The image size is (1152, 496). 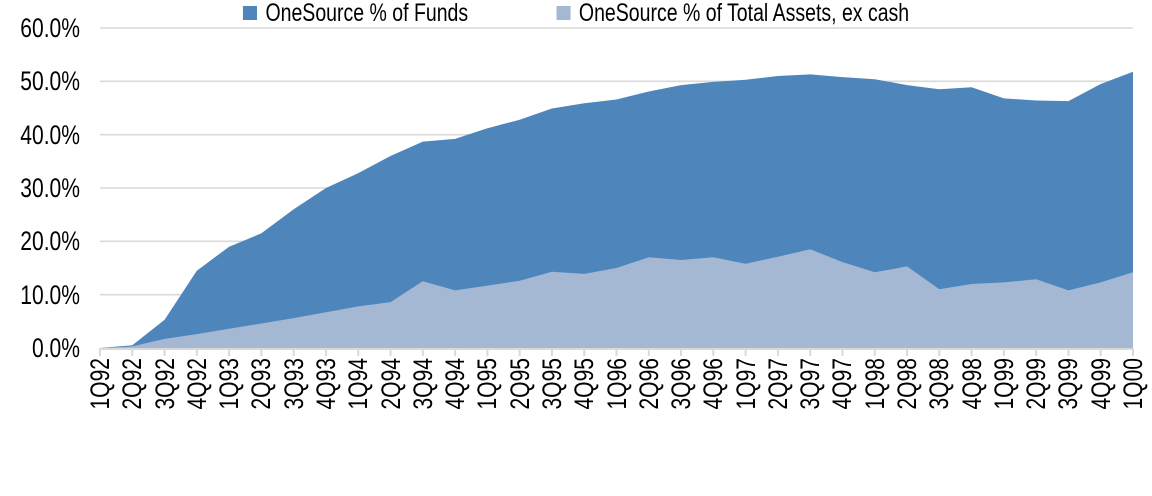 What do you see at coordinates (325, 384) in the screenshot?
I see `x-axis-label: 4Q93` at bounding box center [325, 384].